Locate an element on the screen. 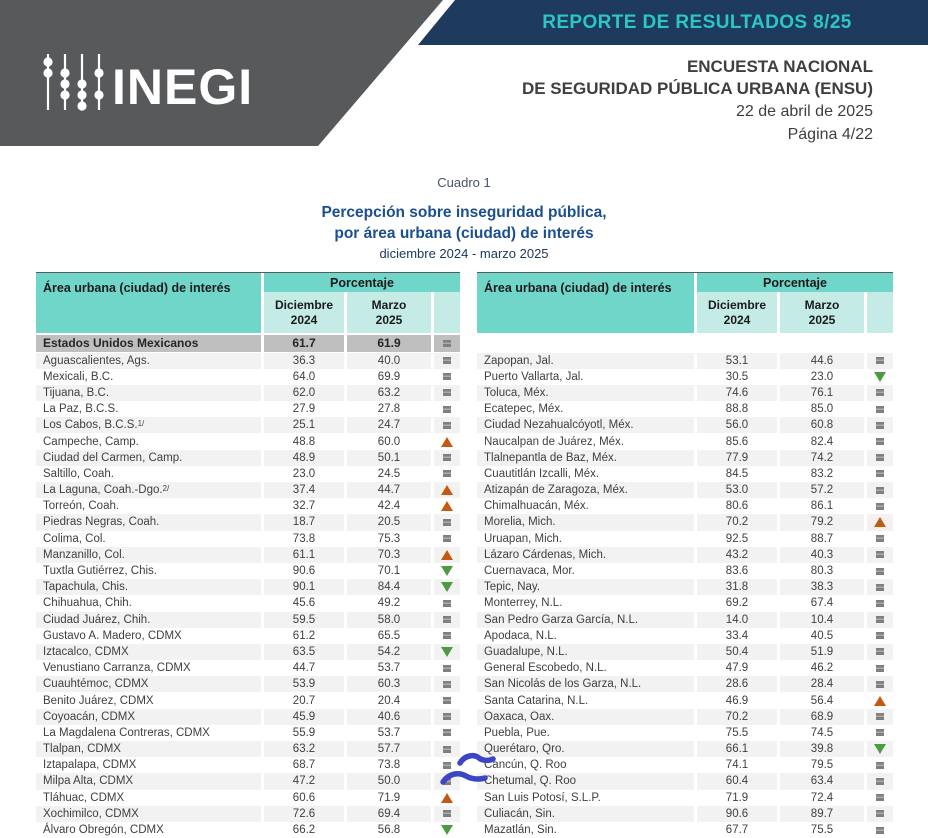 The image size is (928, 838). city-name-cell: Culiacán, Sin. is located at coordinates (585, 814).